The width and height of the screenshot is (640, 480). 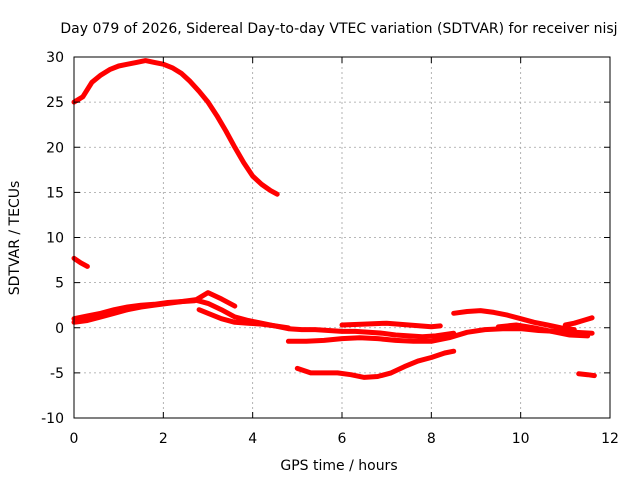 What do you see at coordinates (55, 148) in the screenshot?
I see `y-tick-label: 20` at bounding box center [55, 148].